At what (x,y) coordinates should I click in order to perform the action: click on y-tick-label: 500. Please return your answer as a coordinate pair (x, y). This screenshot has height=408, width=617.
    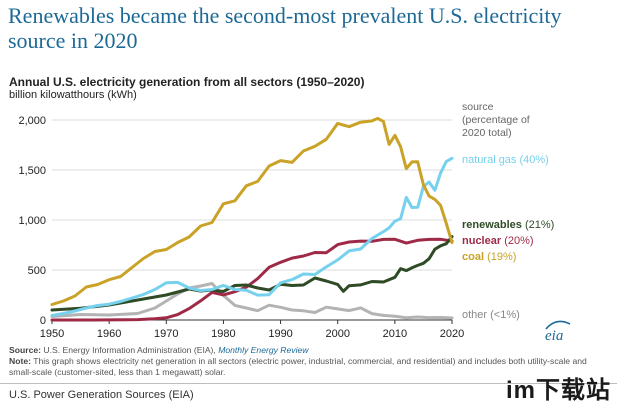
    Looking at the image, I should click on (37, 271).